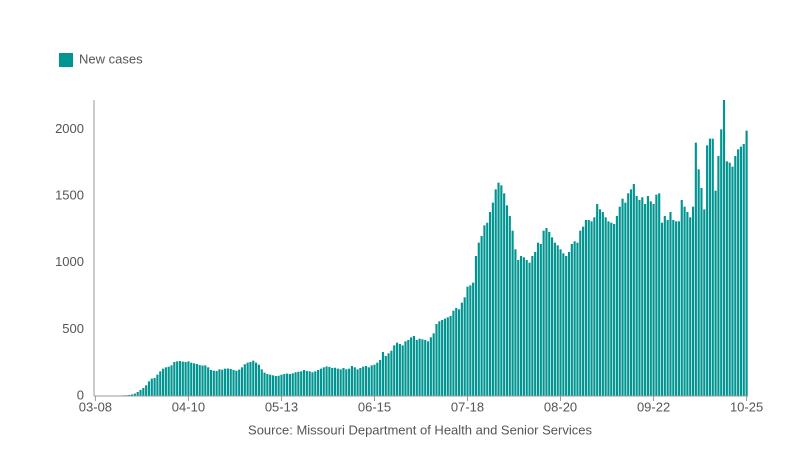 The image size is (800, 450). What do you see at coordinates (560, 406) in the screenshot?
I see `x-tick-label: 08-20` at bounding box center [560, 406].